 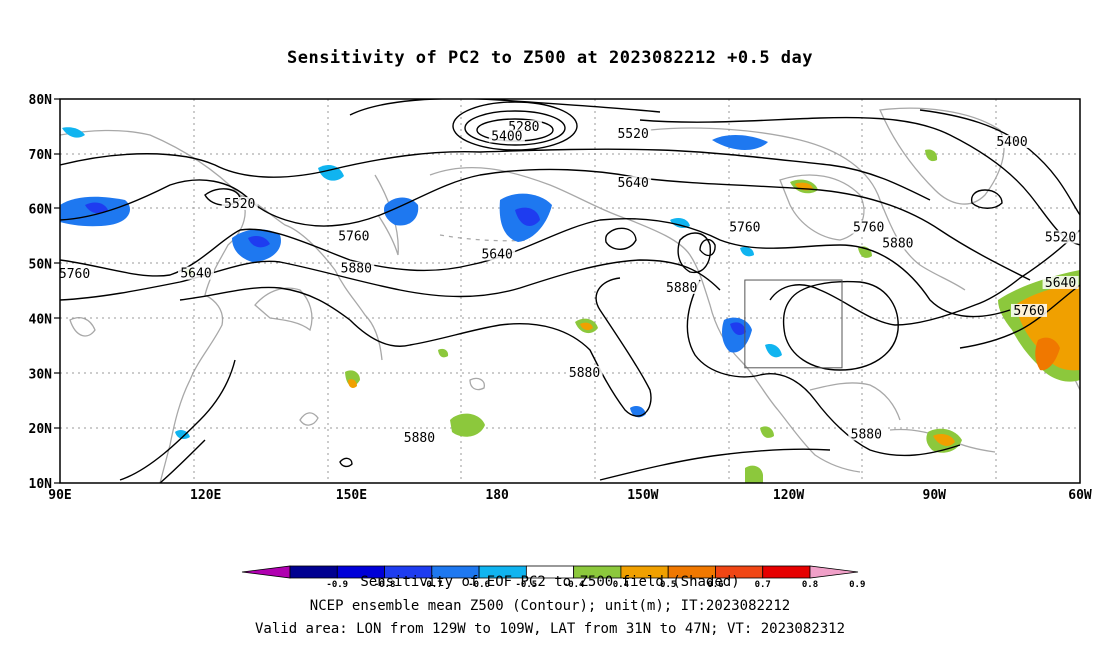 What do you see at coordinates (385, 585) in the screenshot?
I see `colorbar-label: -0.8` at bounding box center [385, 585].